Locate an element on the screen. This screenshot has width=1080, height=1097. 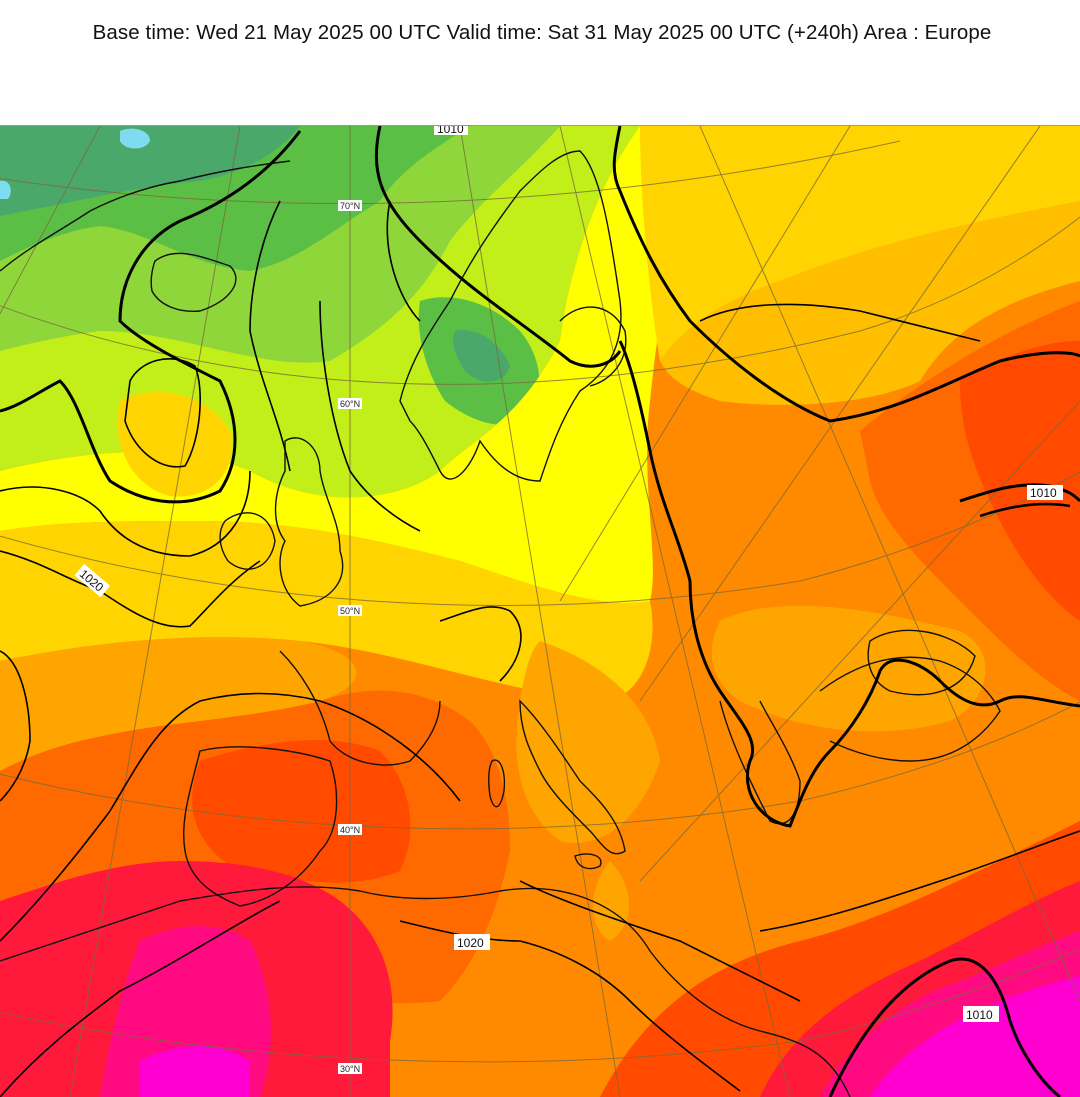
isobar-label-blacksea: 1010 is located at coordinates (1045, 492).